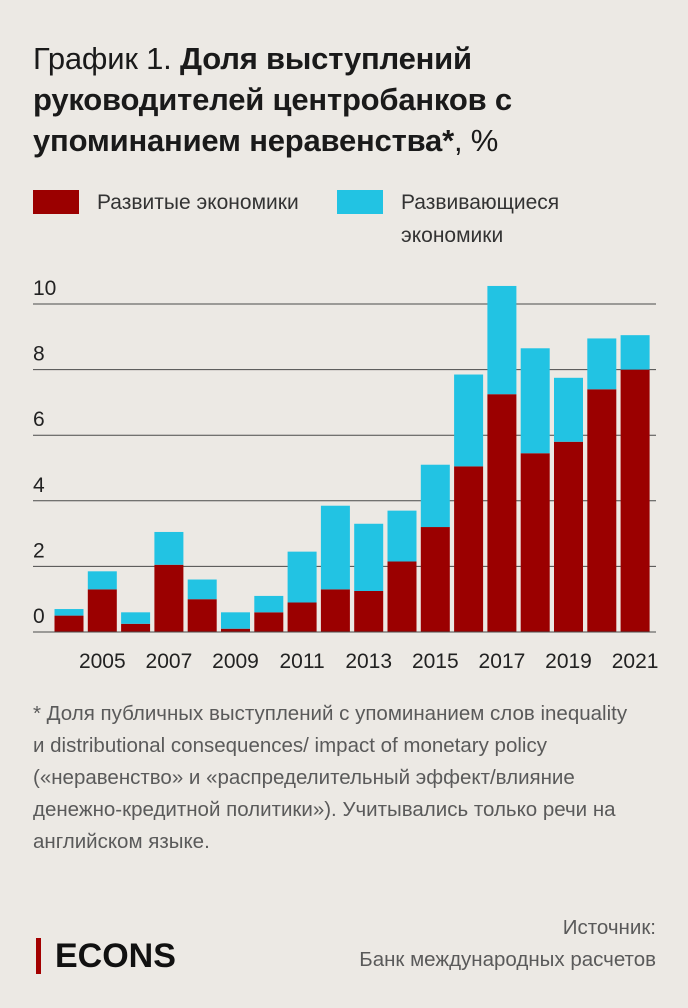 Image resolution: width=688 pixels, height=1008 pixels. I want to click on x-tick-label: 2015, so click(435, 661).